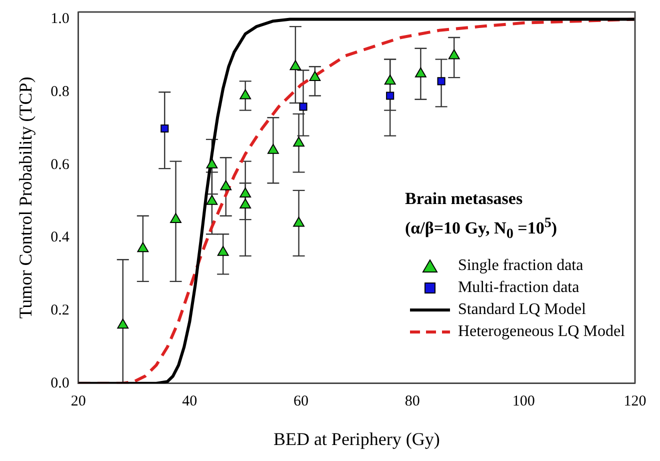 This screenshot has height=461, width=660. I want to click on annotation: (α/β=10 Gy, N$_{0}$ =10$^{5}$), so click(481, 229).